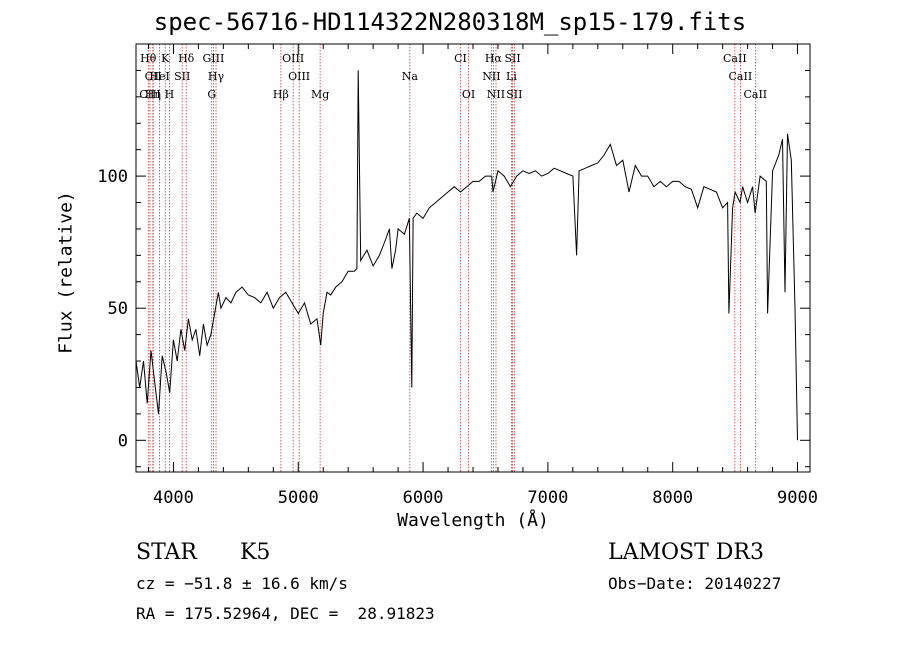 Image resolution: width=900 pixels, height=649 pixels. Describe the element at coordinates (320, 94) in the screenshot. I see `line-label-15: Mg` at that location.